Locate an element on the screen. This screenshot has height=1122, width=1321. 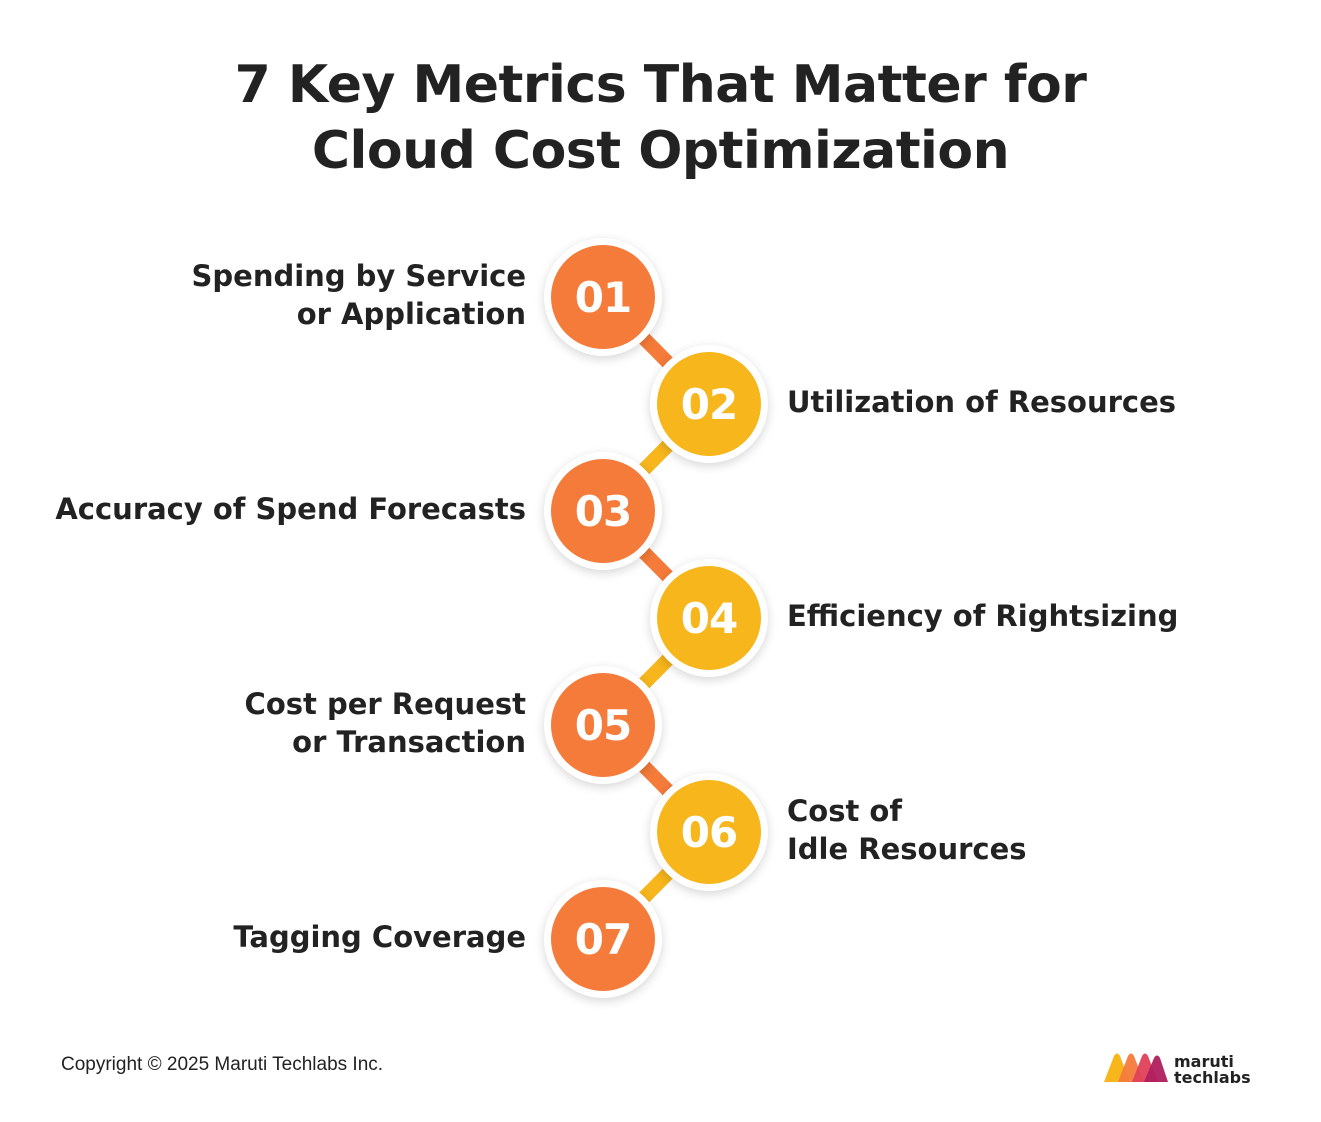
metric-label-line: or Transaction is located at coordinates (409, 742).